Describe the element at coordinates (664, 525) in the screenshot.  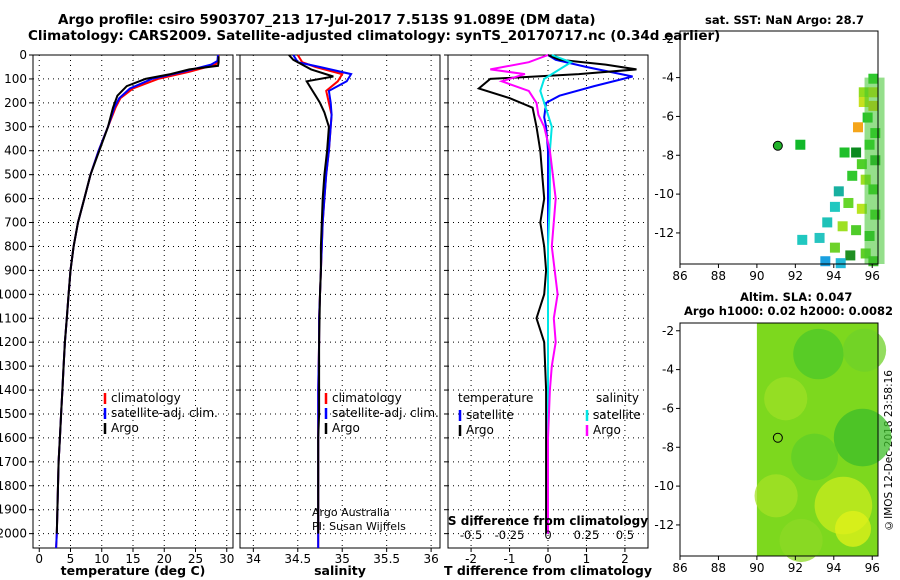
I see `map-y-tick-label: -12` at that location.